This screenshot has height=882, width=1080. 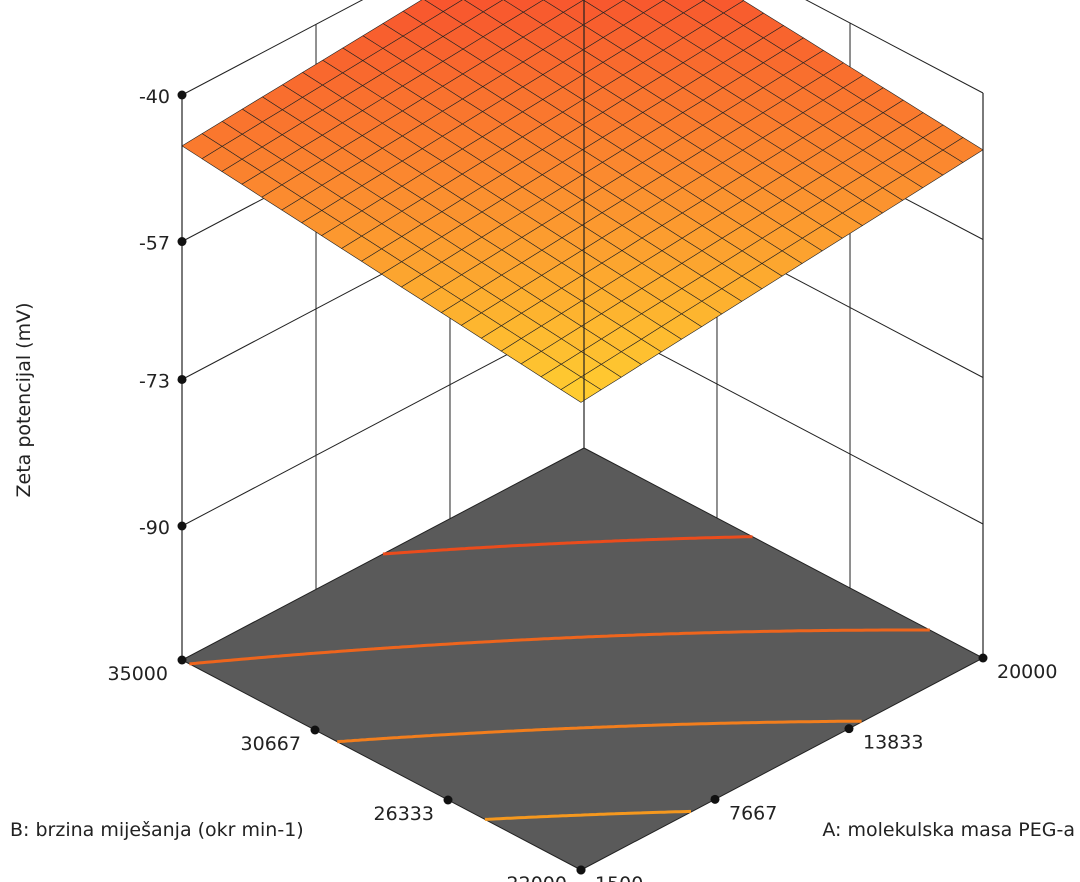 What do you see at coordinates (154, 381) in the screenshot?
I see `z-tick-label-1: -73` at bounding box center [154, 381].